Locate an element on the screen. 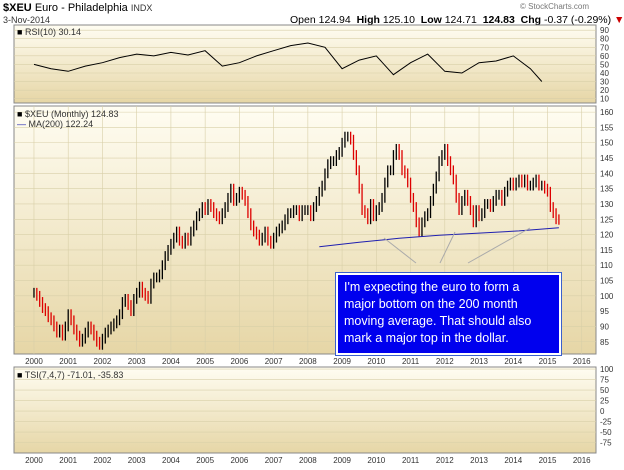 This screenshot has width=624, height=470. price-tick-label: 145 is located at coordinates (607, 158).